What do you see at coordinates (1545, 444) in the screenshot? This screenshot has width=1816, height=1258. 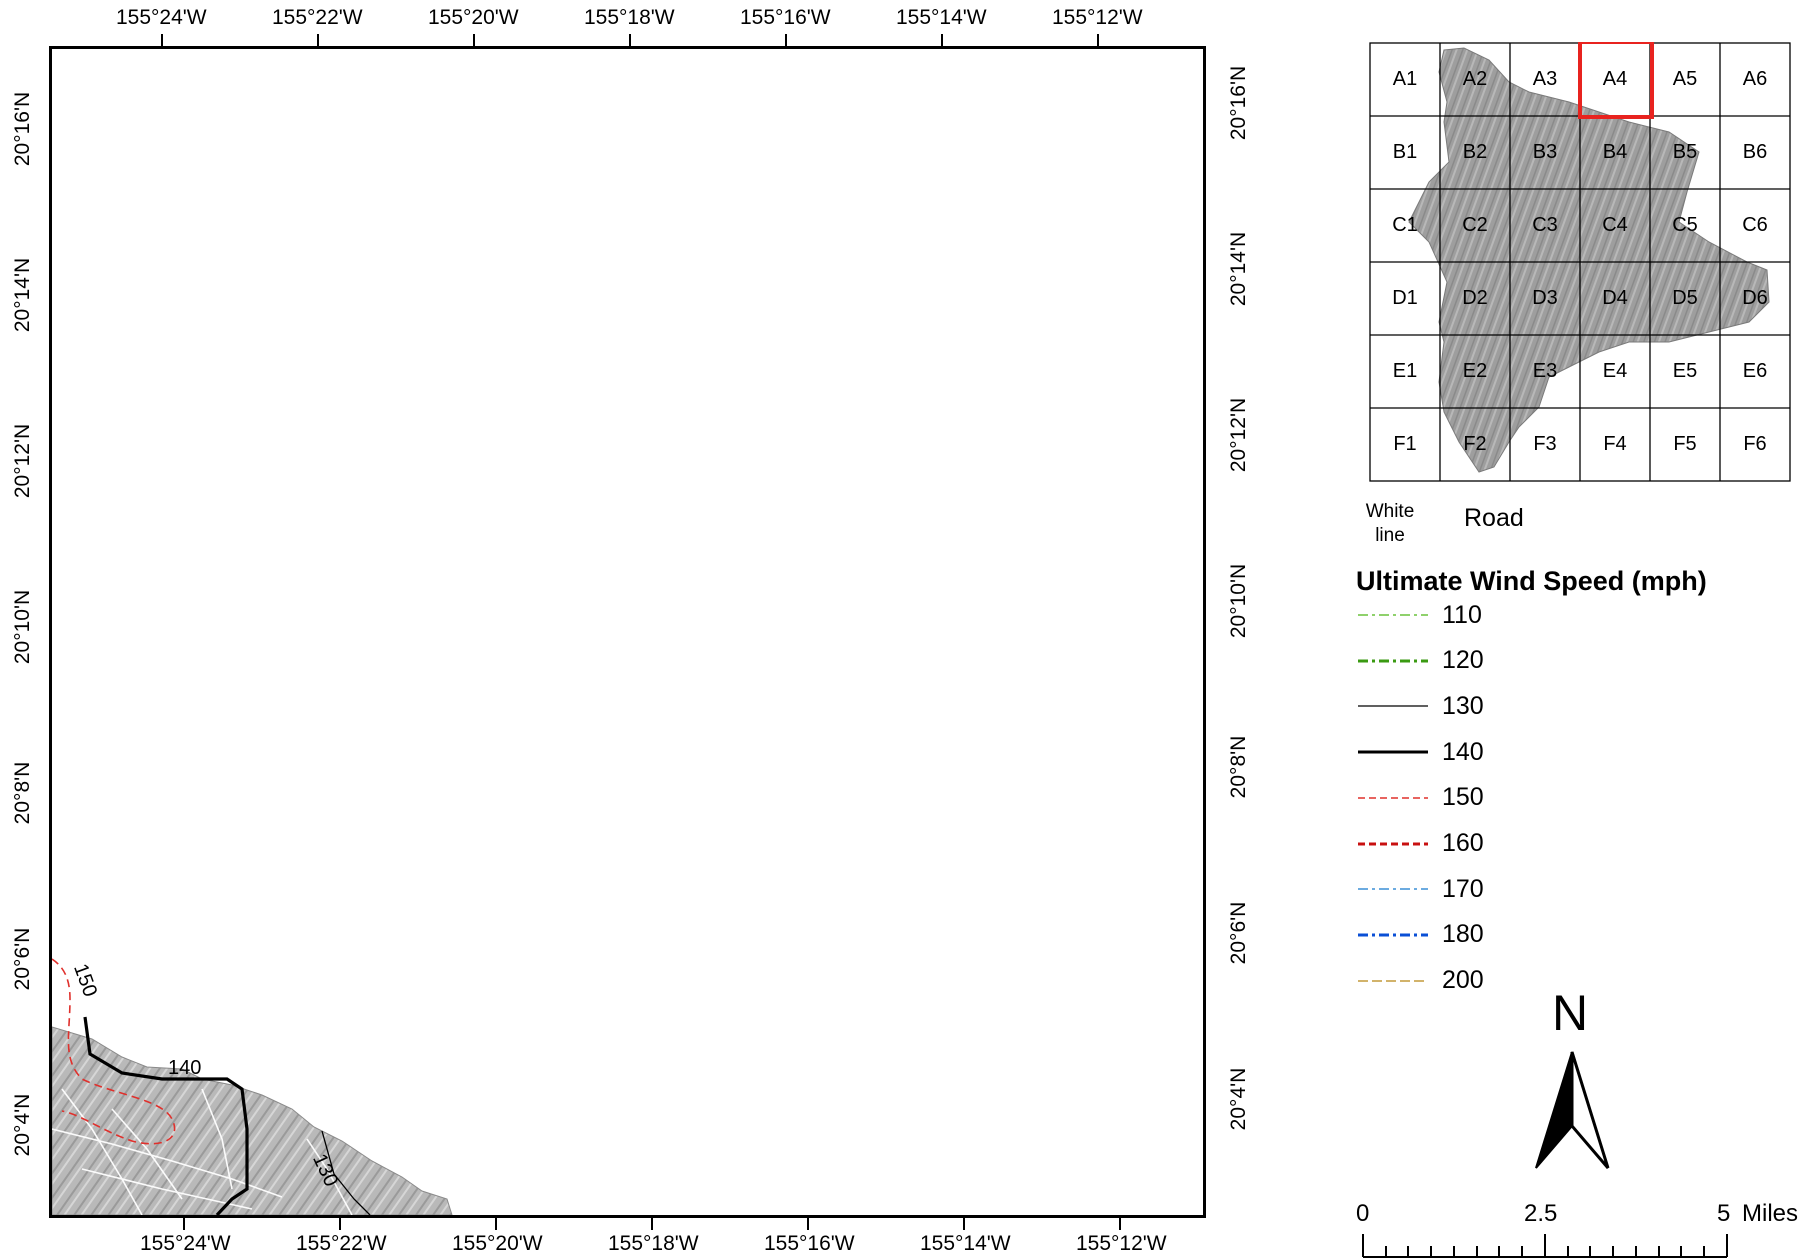 I see `grid-cell-f3: F3` at bounding box center [1545, 444].